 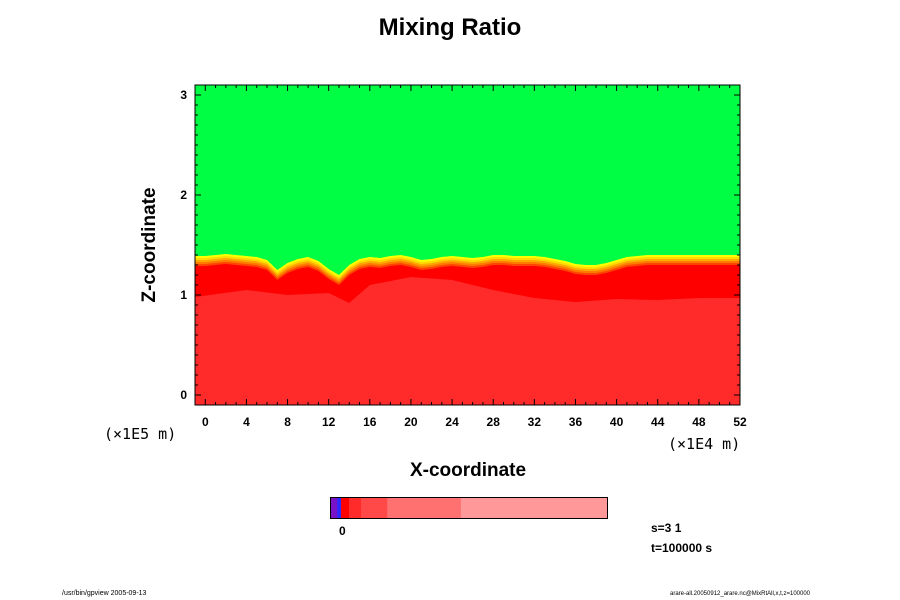 What do you see at coordinates (666, 528) in the screenshot?
I see `info-s-label: s=3 1` at bounding box center [666, 528].